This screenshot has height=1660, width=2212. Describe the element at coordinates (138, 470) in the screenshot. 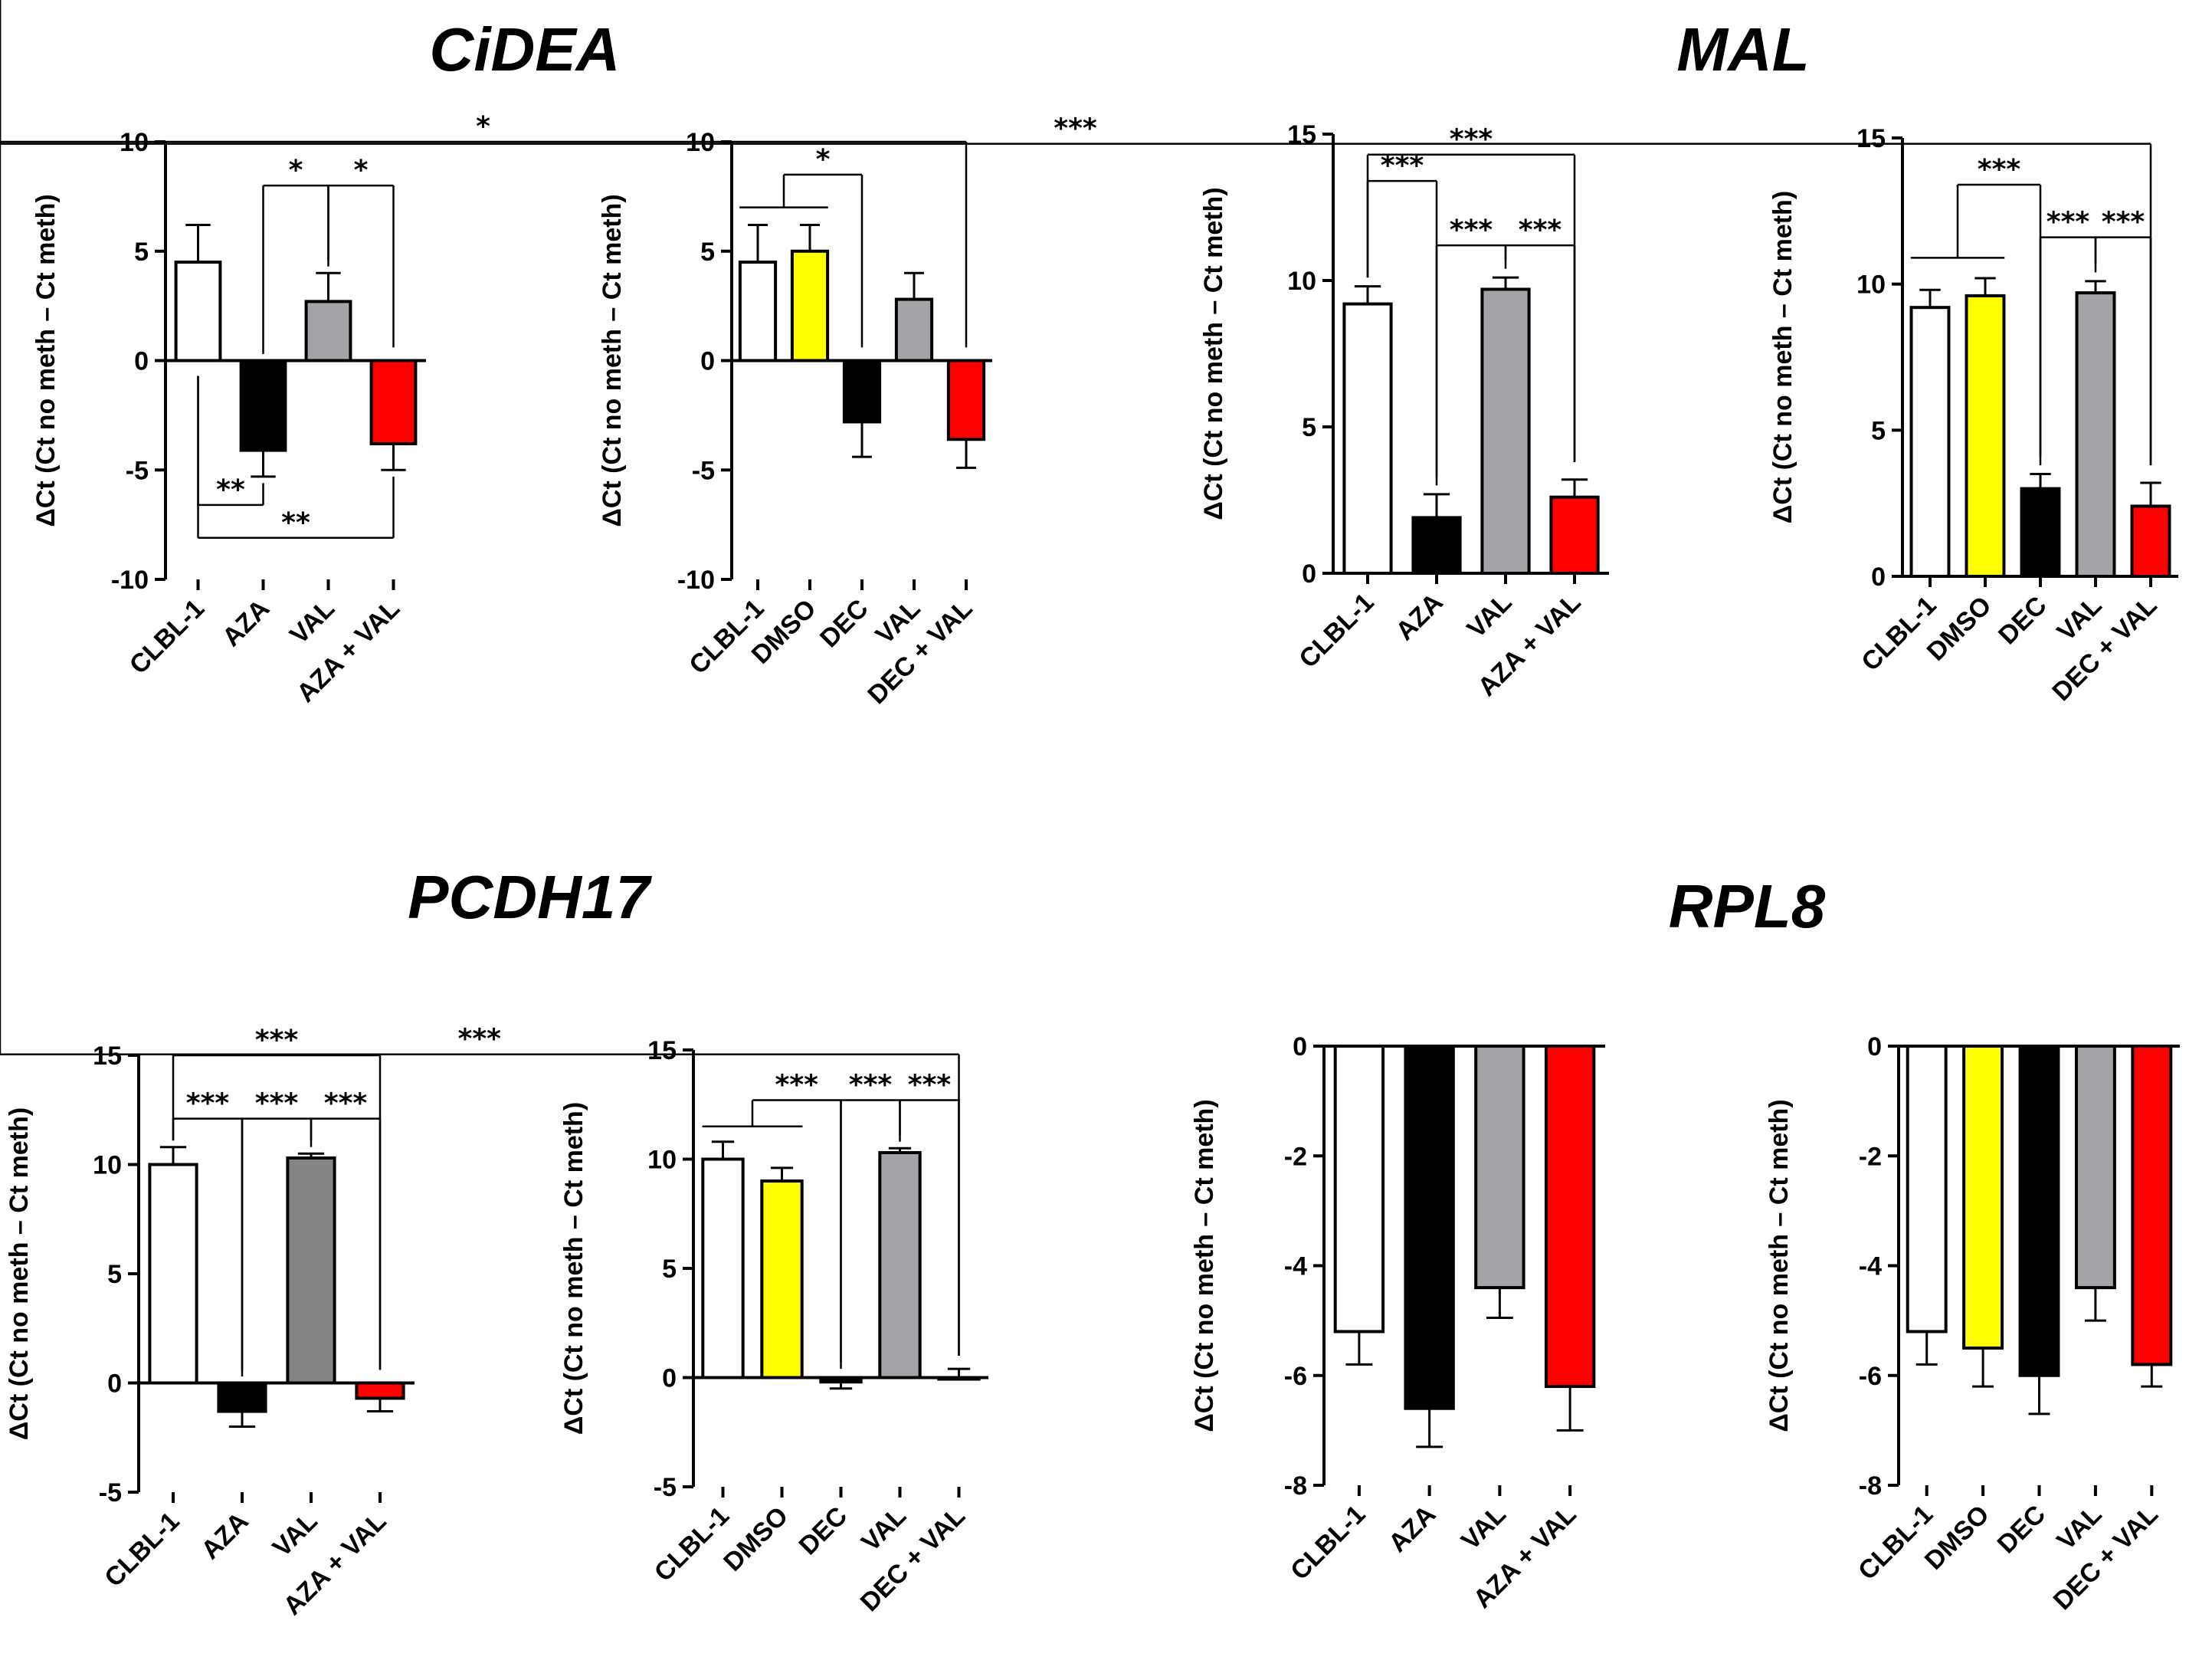

I see `y-tick-label: -5` at that location.